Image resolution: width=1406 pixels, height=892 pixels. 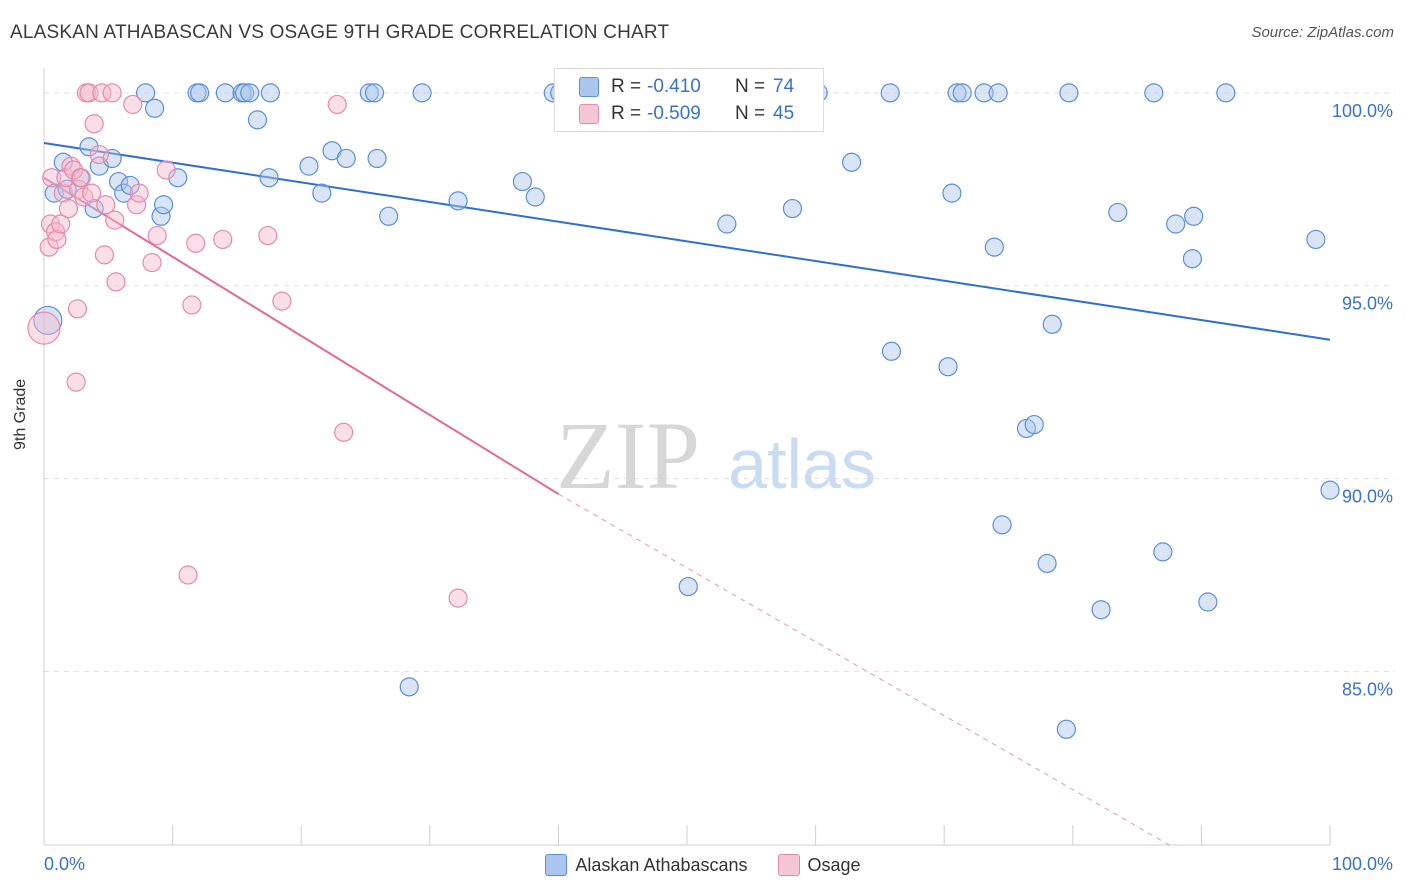 What do you see at coordinates (1362, 111) in the screenshot?
I see `y-tick-label: 100.0%` at bounding box center [1362, 111].